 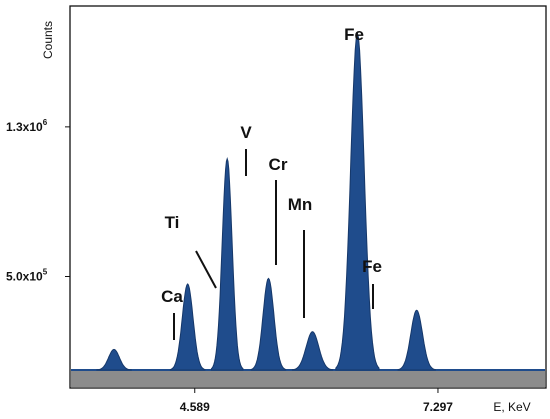 What do you see at coordinates (27, 126) in the screenshot?
I see `y-tick-label: 1.3x10⁶` at bounding box center [27, 126].